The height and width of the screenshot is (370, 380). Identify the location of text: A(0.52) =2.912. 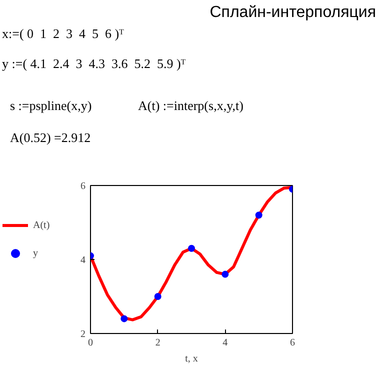
(50, 138).